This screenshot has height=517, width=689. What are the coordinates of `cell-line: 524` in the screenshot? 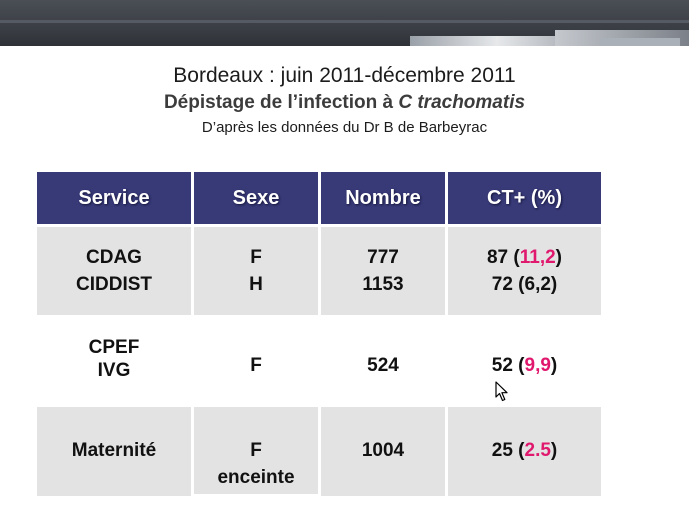 It's located at (383, 365).